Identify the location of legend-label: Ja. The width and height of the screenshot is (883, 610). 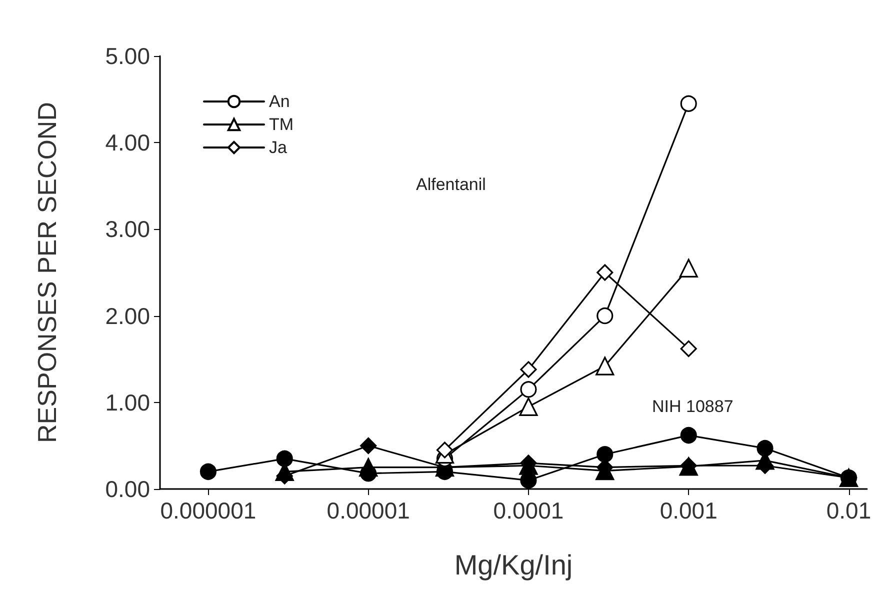
(278, 147).